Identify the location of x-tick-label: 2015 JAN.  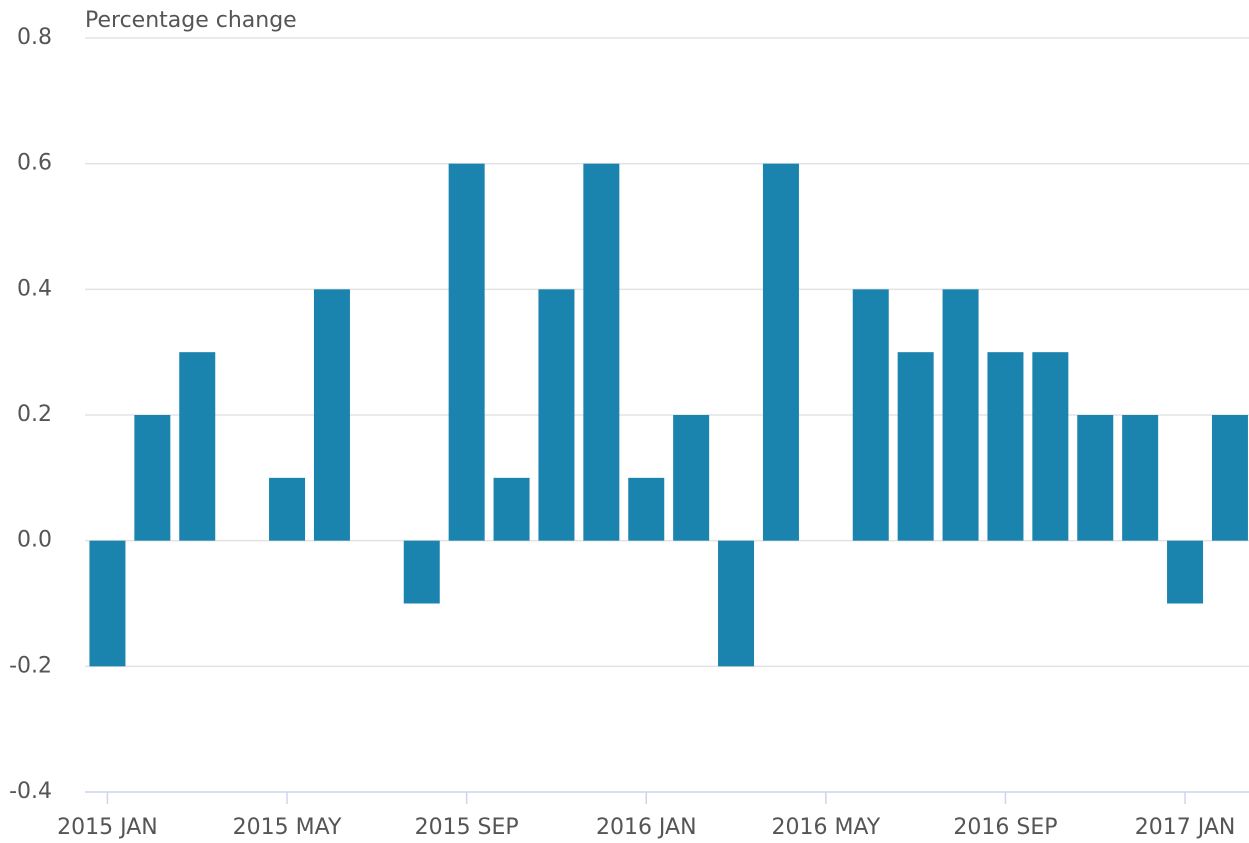
(107, 827).